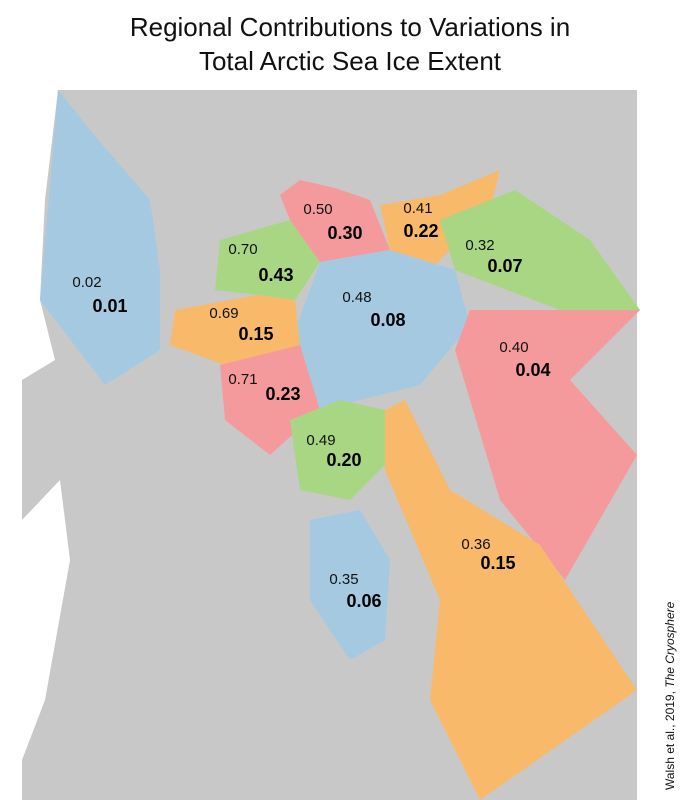  What do you see at coordinates (387, 320) in the screenshot?
I see `region-value-lower: 0.08` at bounding box center [387, 320].